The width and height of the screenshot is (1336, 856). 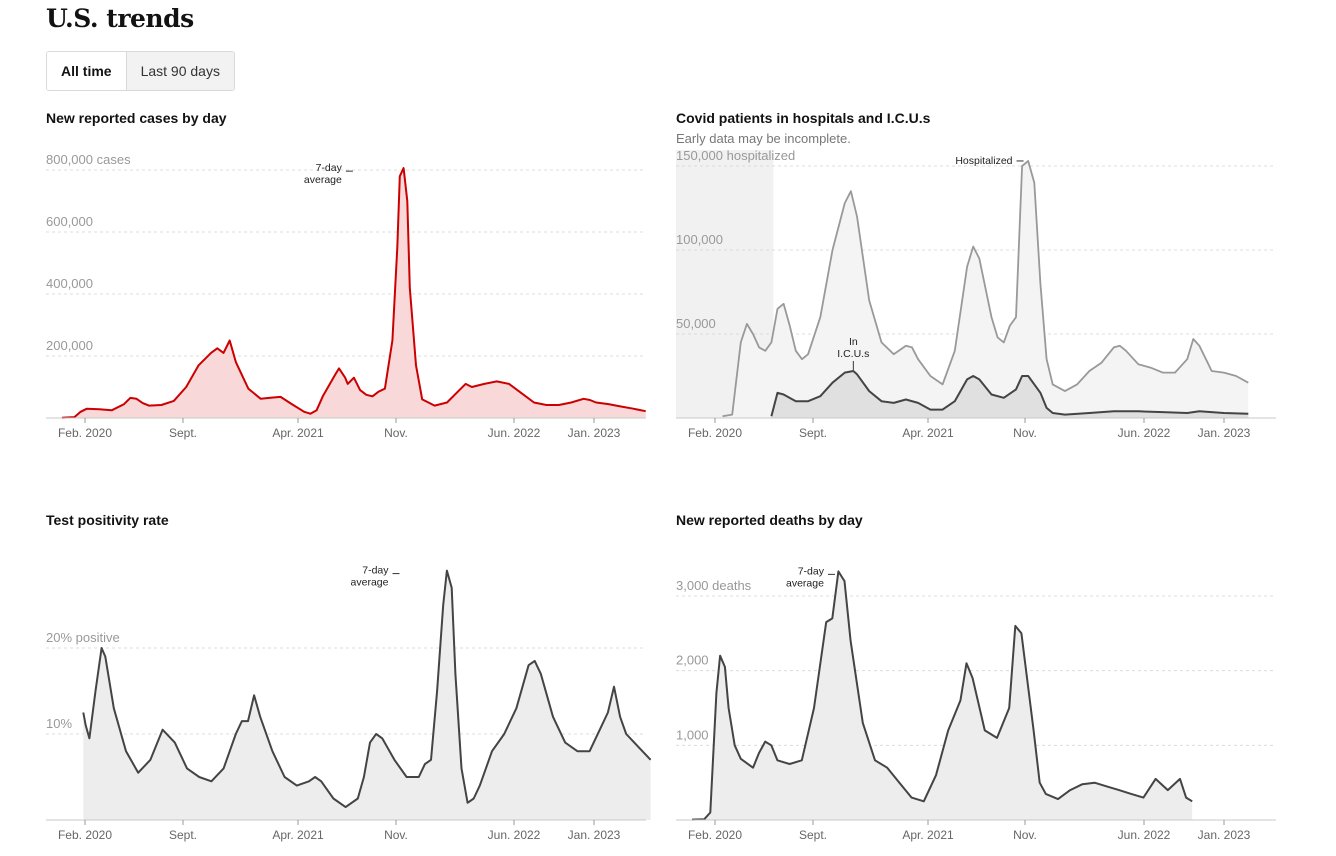 What do you see at coordinates (763, 138) in the screenshot?
I see `hospital-chart-subtitle: Early data may be incomplete.` at bounding box center [763, 138].